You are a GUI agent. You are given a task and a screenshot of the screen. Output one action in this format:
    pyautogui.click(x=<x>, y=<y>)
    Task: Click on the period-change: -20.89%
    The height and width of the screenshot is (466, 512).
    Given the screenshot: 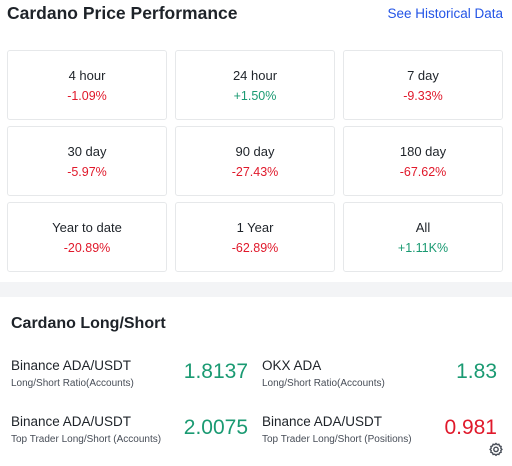 What is the action you would take?
    pyautogui.click(x=87, y=247)
    